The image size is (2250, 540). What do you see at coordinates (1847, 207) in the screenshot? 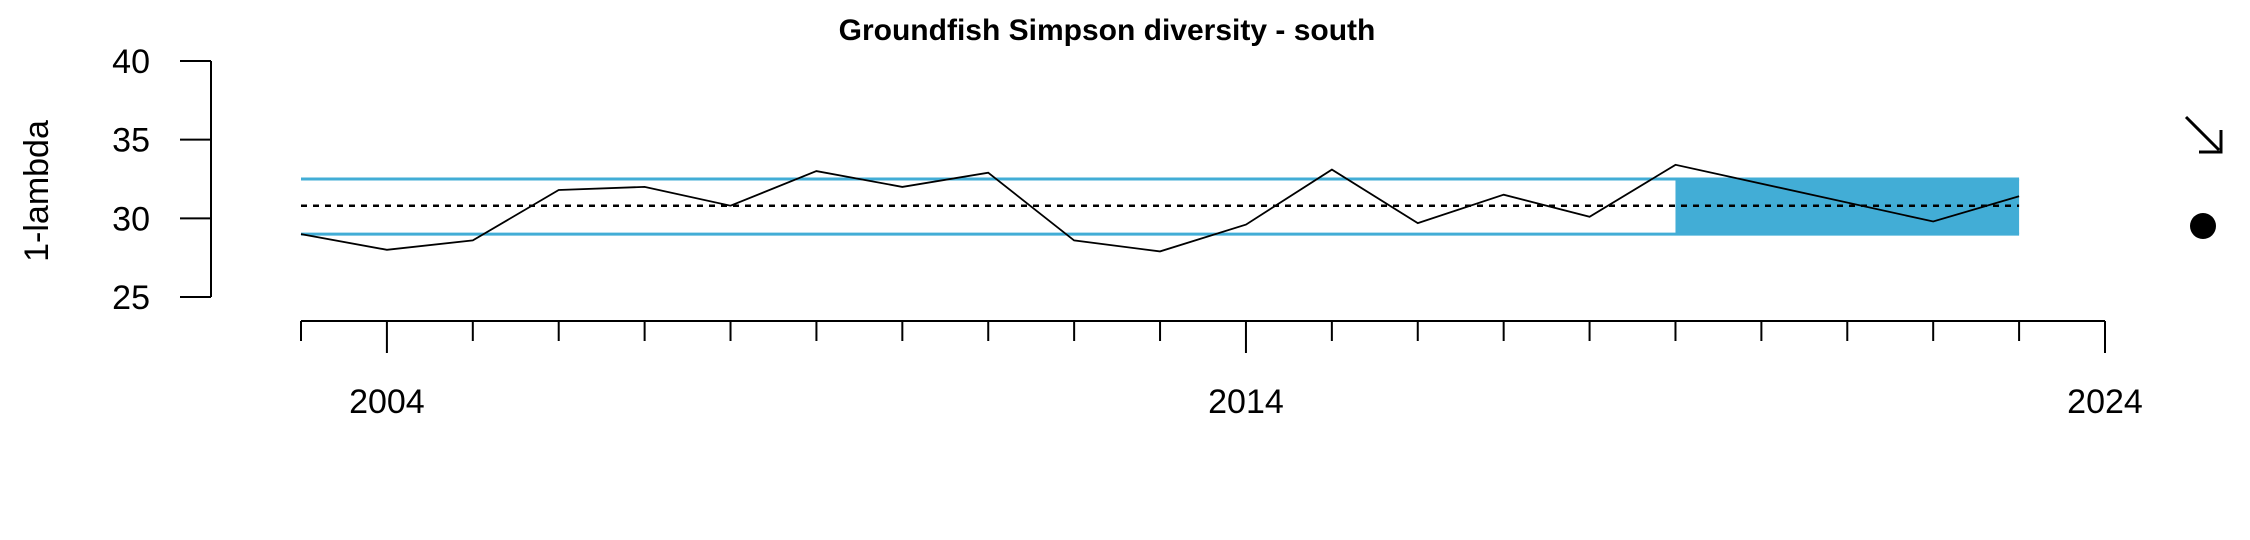
I see `highlight-region` at bounding box center [1847, 207].